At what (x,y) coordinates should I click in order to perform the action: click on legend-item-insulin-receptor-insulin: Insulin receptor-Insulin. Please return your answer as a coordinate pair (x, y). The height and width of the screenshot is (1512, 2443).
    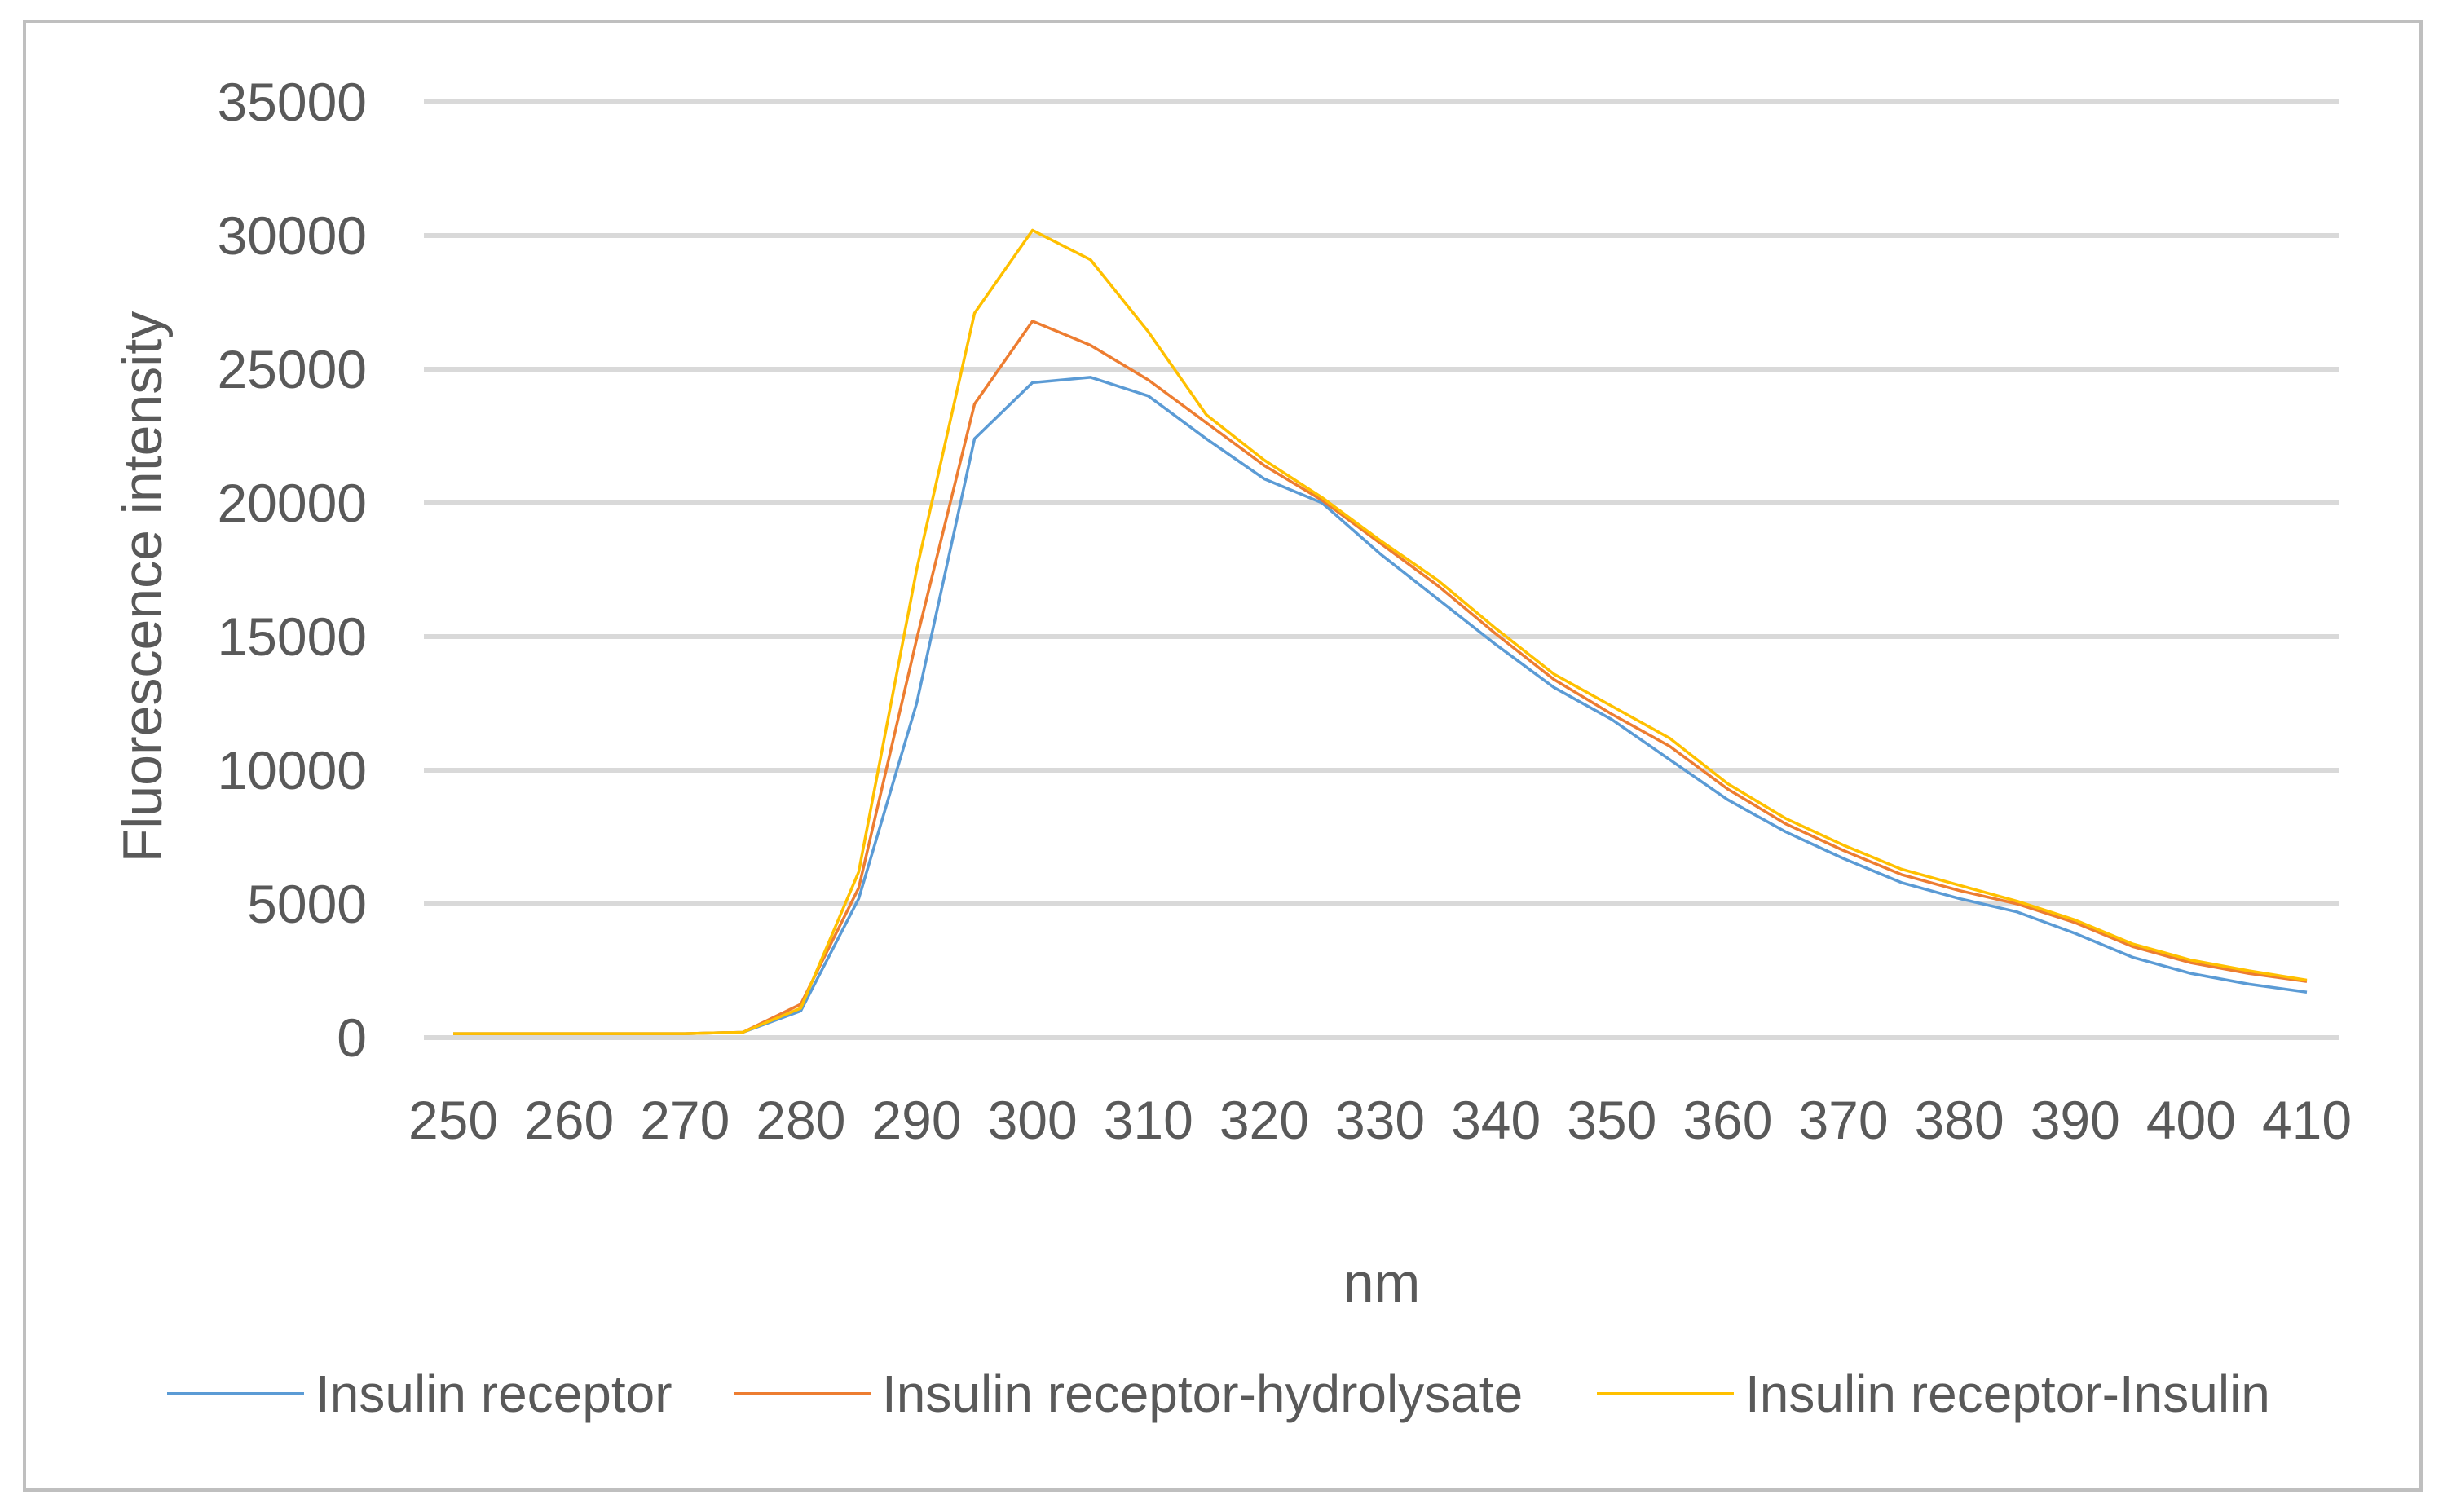
    Looking at the image, I should click on (1933, 1394).